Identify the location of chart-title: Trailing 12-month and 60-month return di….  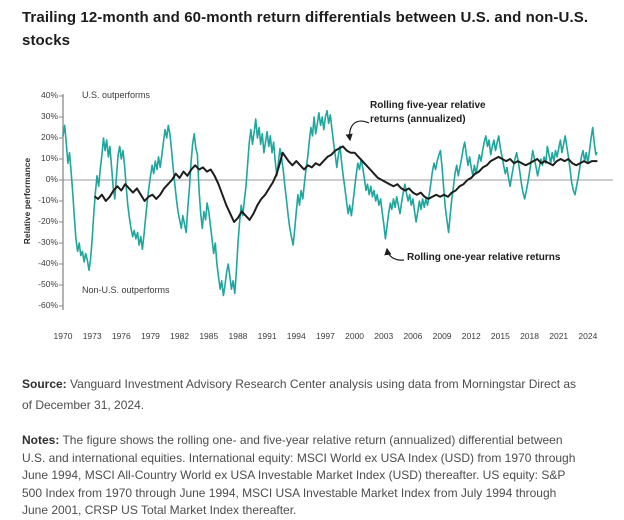
(305, 29).